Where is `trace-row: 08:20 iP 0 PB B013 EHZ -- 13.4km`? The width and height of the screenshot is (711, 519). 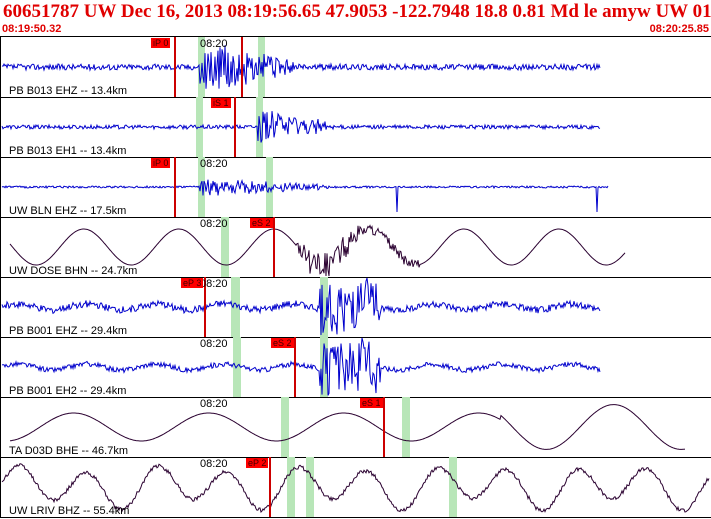
trace-row: 08:20 iP 0 PB B013 EHZ -- 13.4km is located at coordinates (355, 67).